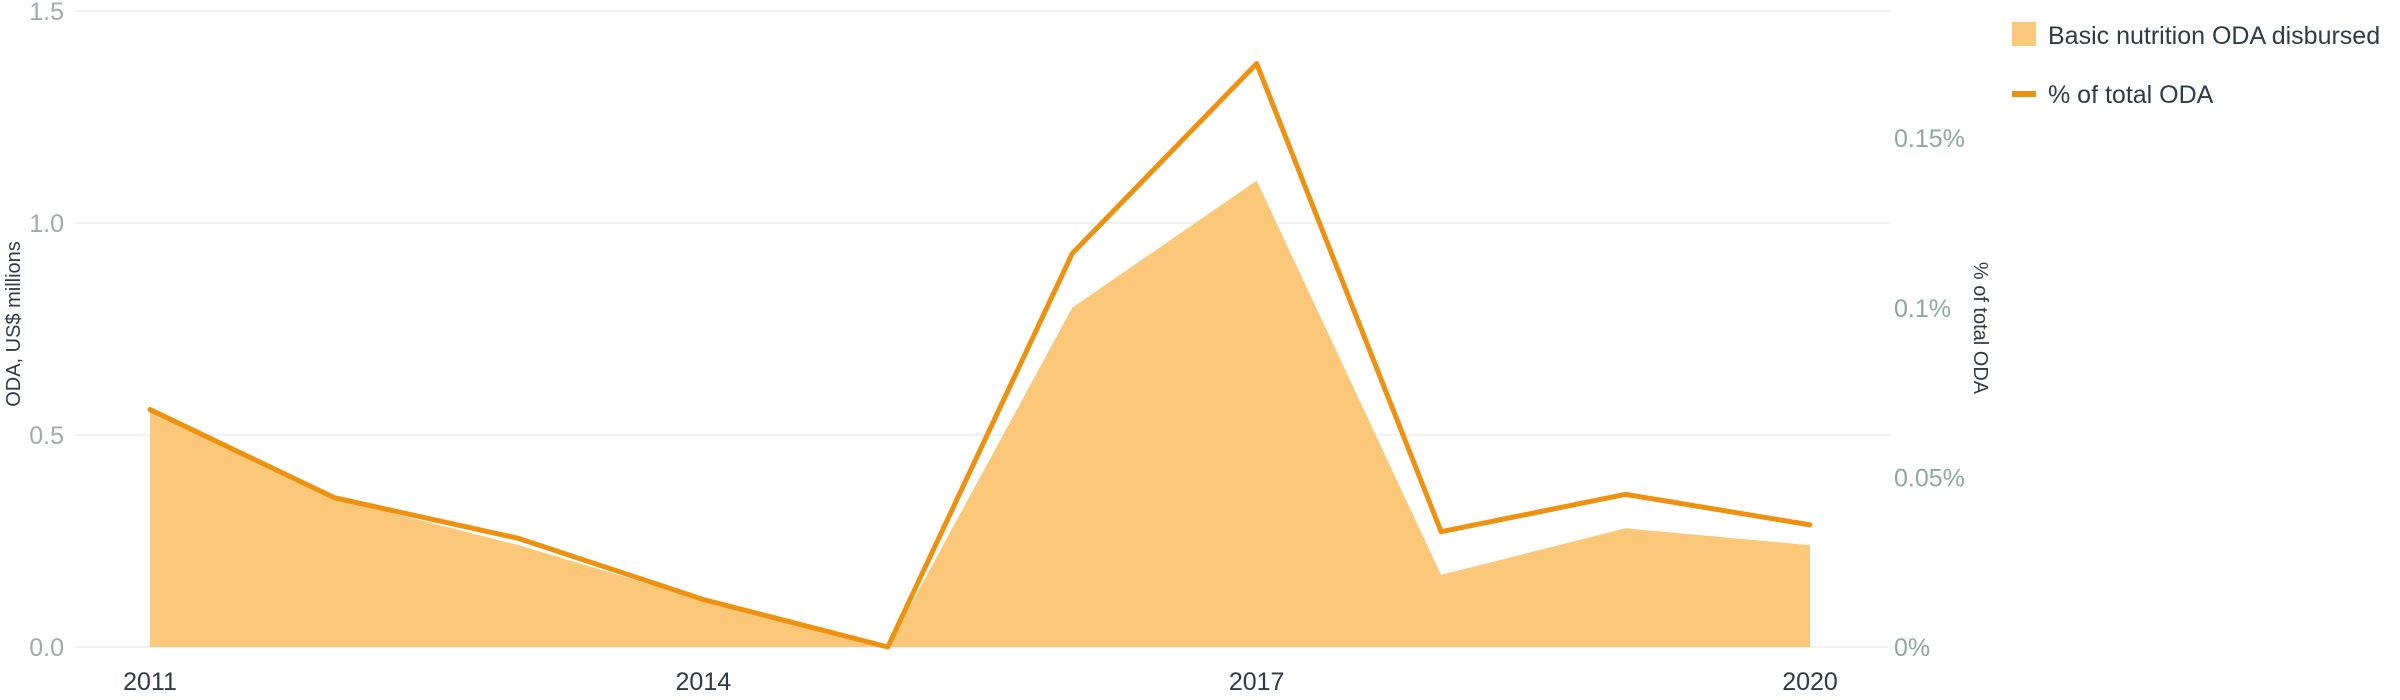  What do you see at coordinates (150, 682) in the screenshot?
I see `x-tick-label: 2011` at bounding box center [150, 682].